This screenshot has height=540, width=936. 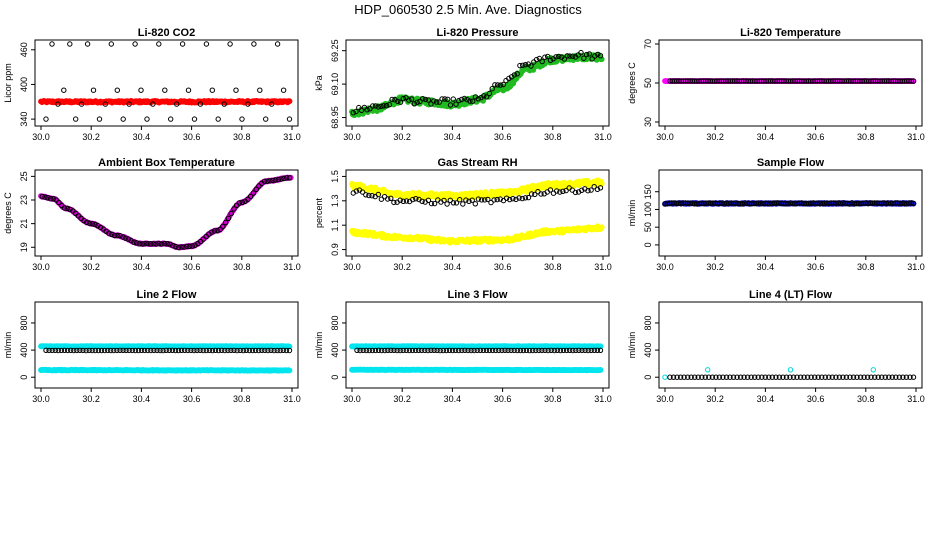 What do you see at coordinates (335, 249) in the screenshot?
I see `y-tick-label: 0.9` at bounding box center [335, 249].